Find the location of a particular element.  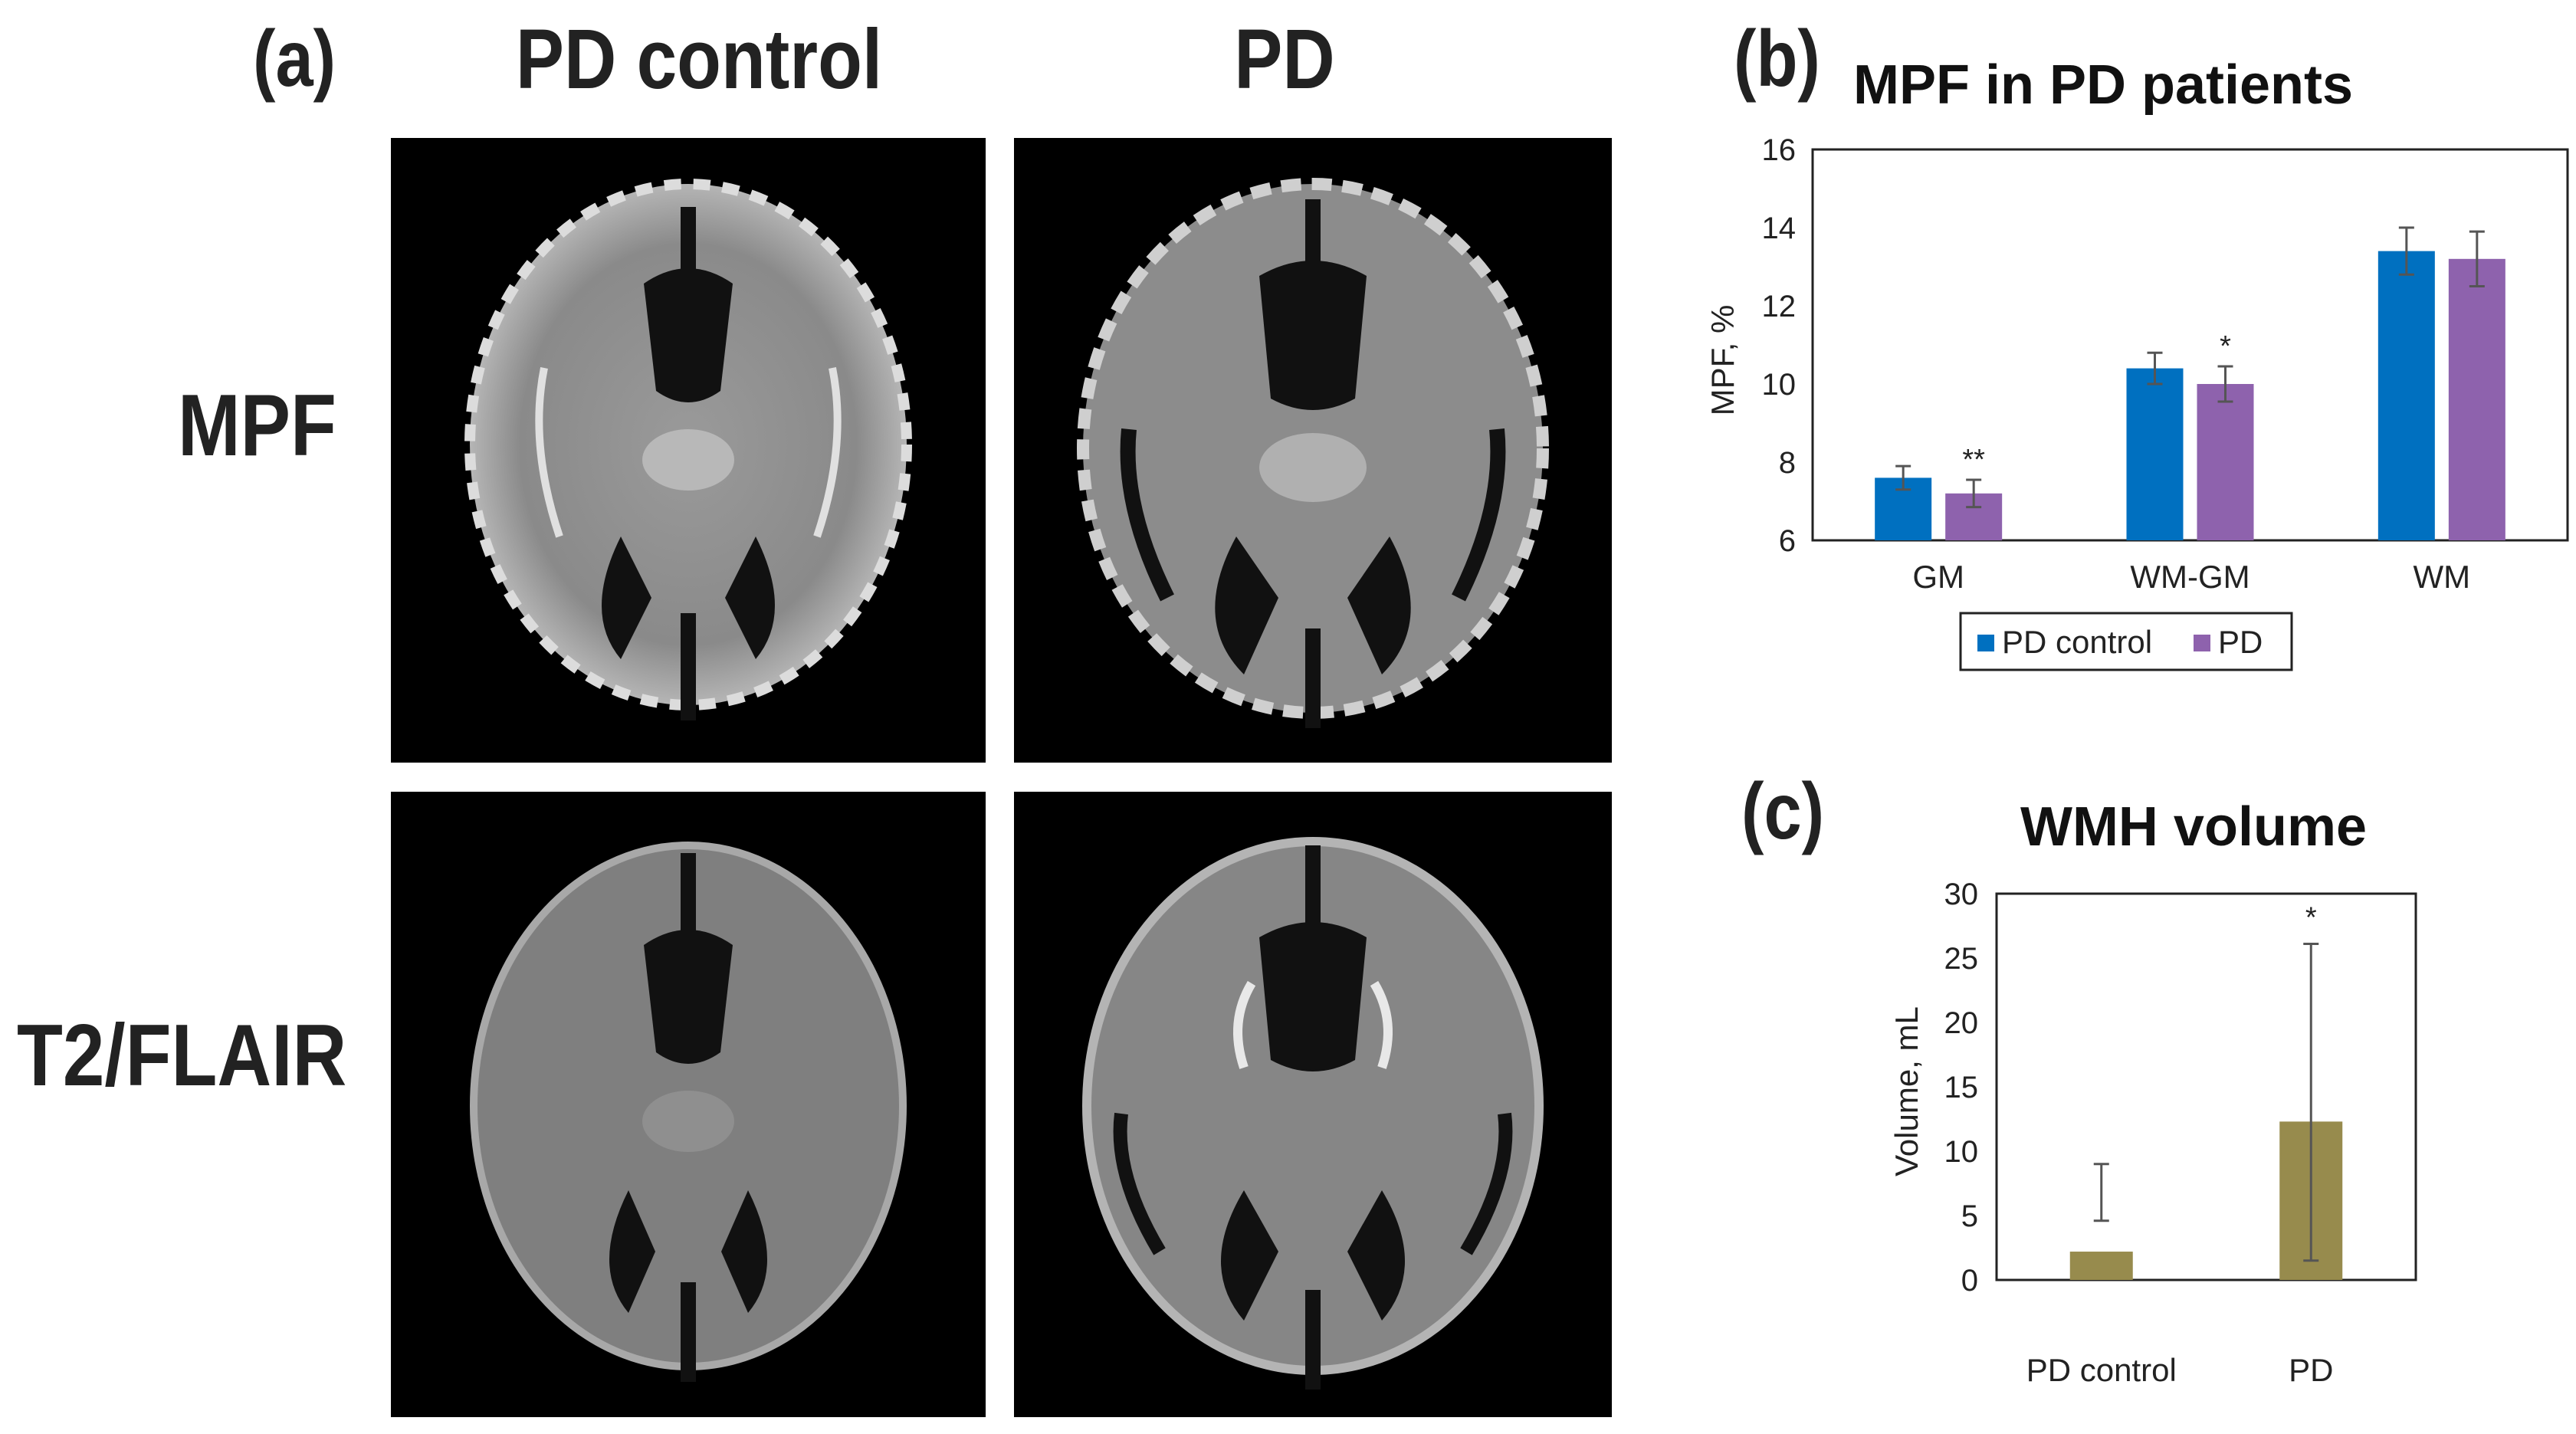

column-header-pd-control: PD control is located at coordinates (699, 59).